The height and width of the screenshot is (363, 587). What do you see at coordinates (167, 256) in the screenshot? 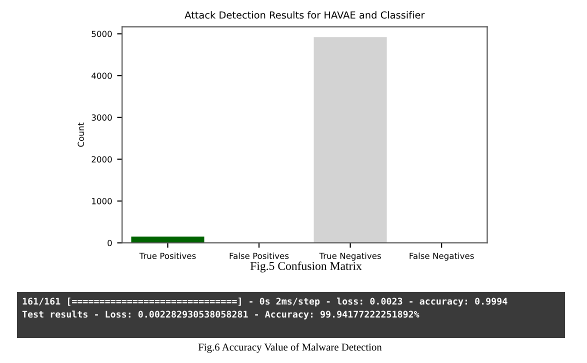
I see `x-tick-label: True Positives` at bounding box center [167, 256].